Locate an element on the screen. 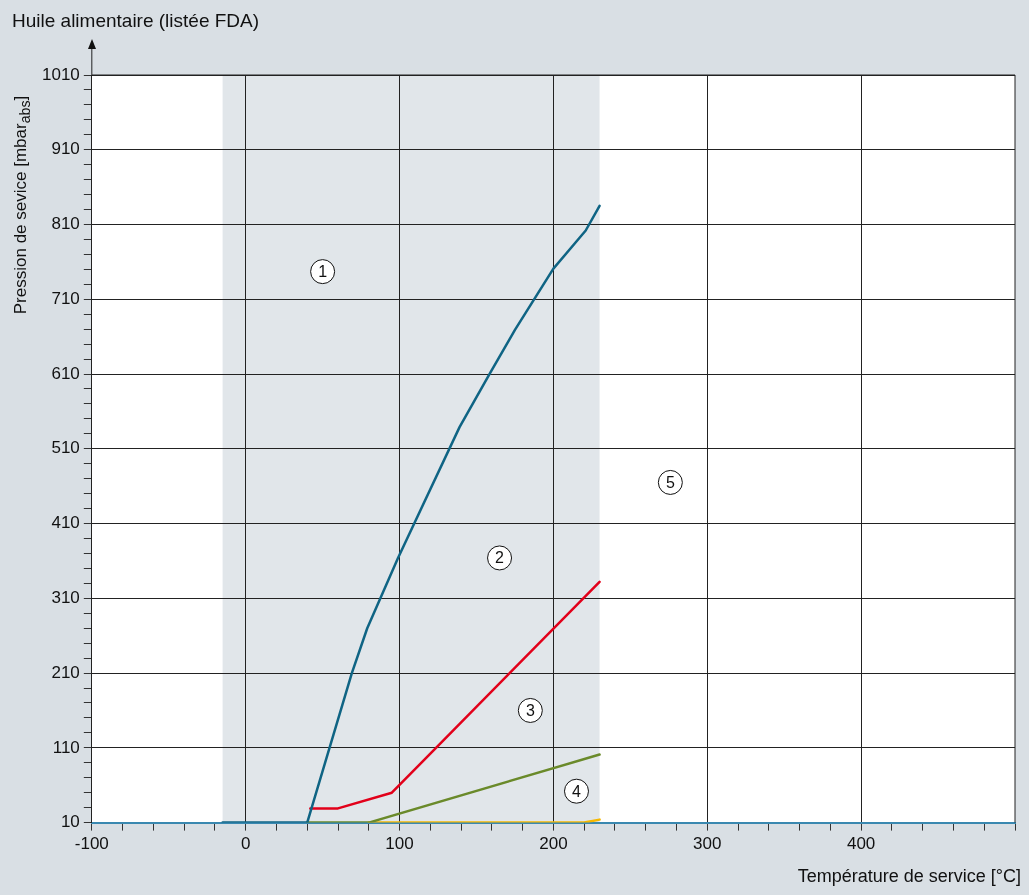 This screenshot has height=895, width=1029. x-tick-label: 400 is located at coordinates (861, 844).